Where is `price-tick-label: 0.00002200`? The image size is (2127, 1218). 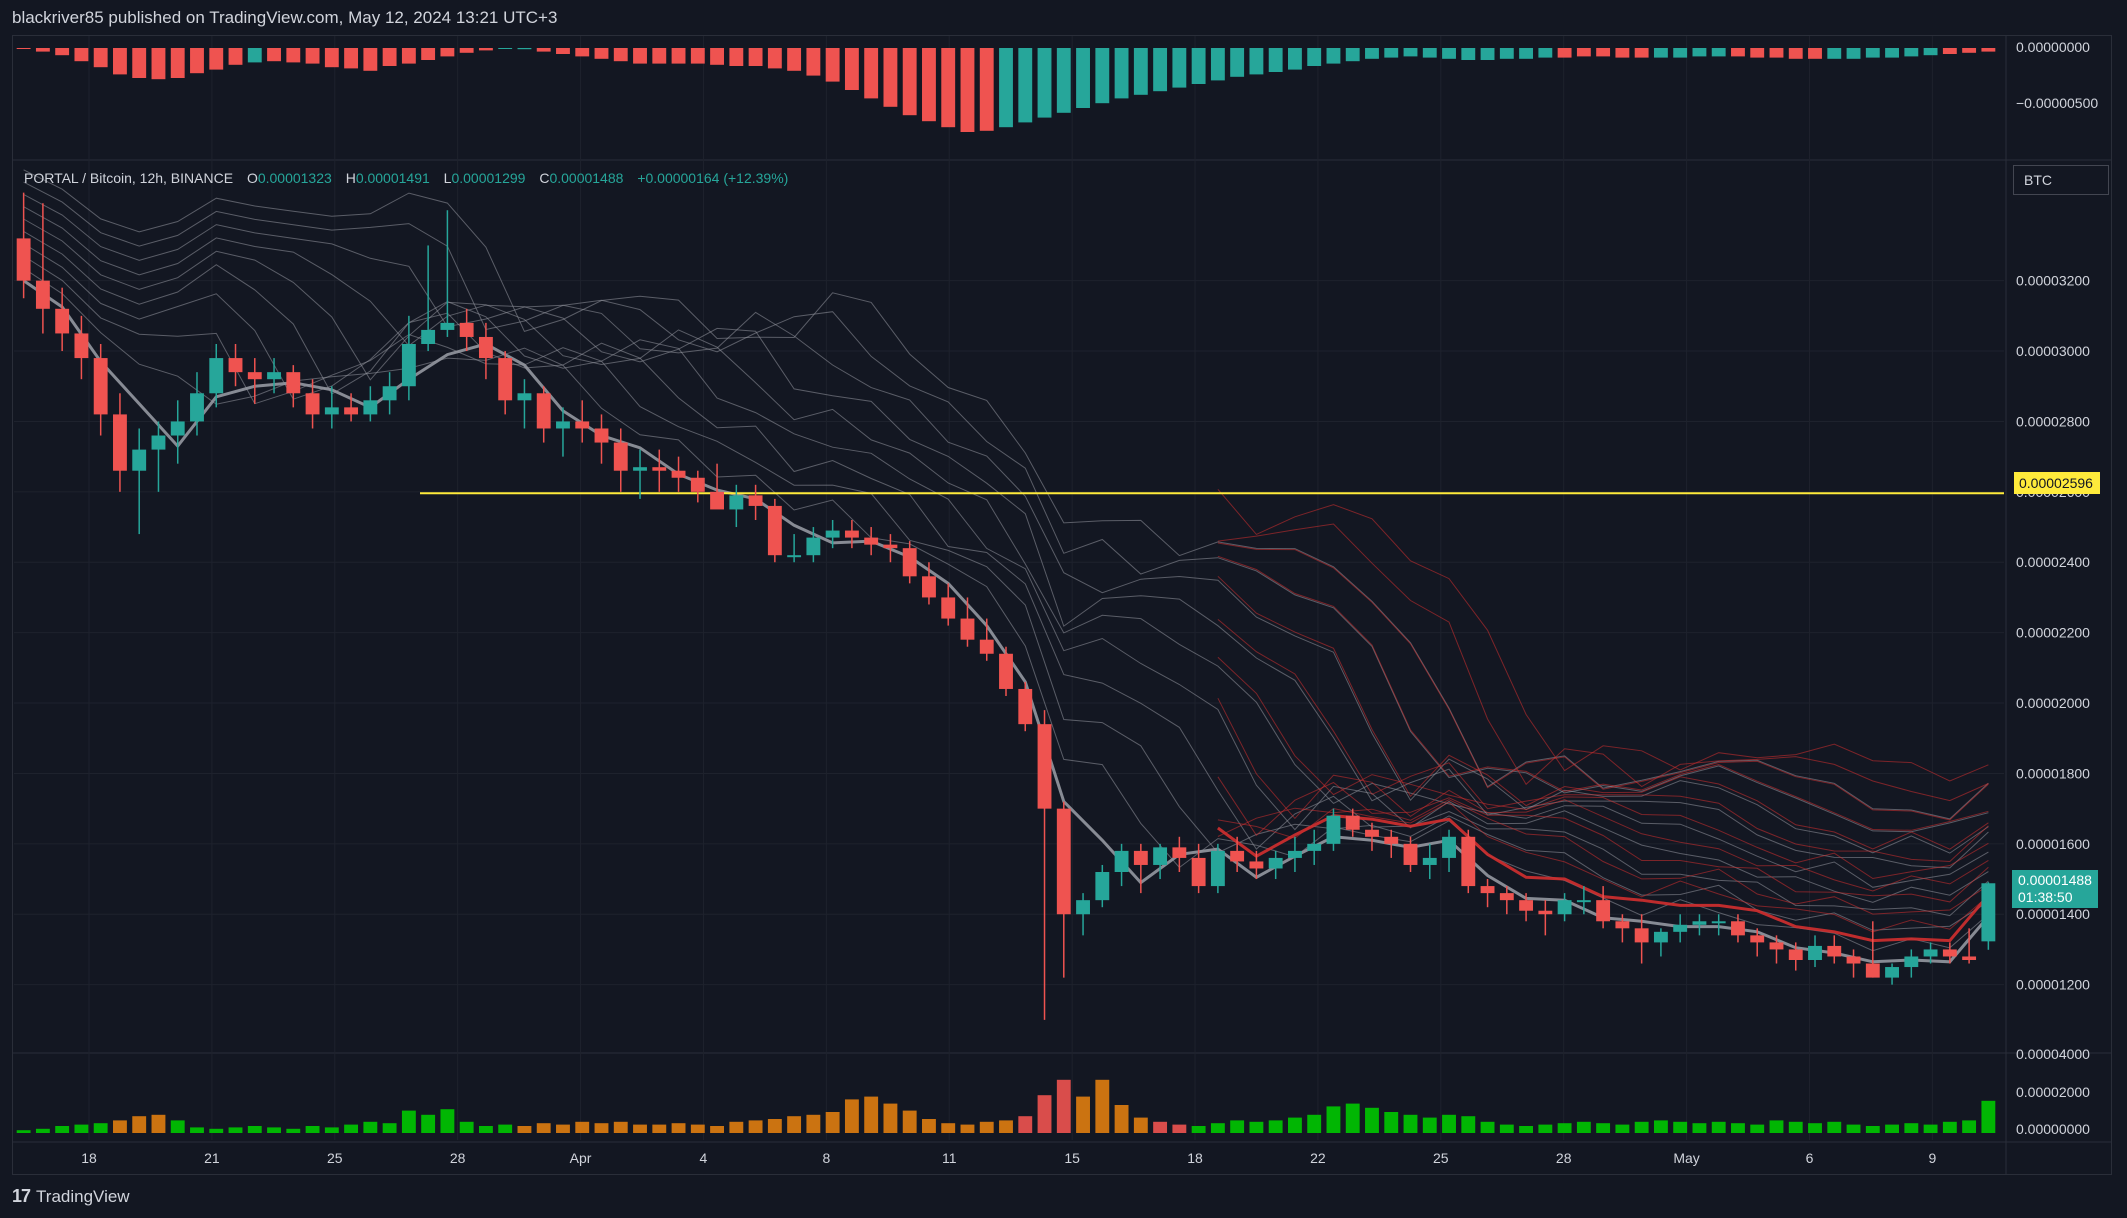
price-tick-label: 0.00002200 is located at coordinates (2053, 633).